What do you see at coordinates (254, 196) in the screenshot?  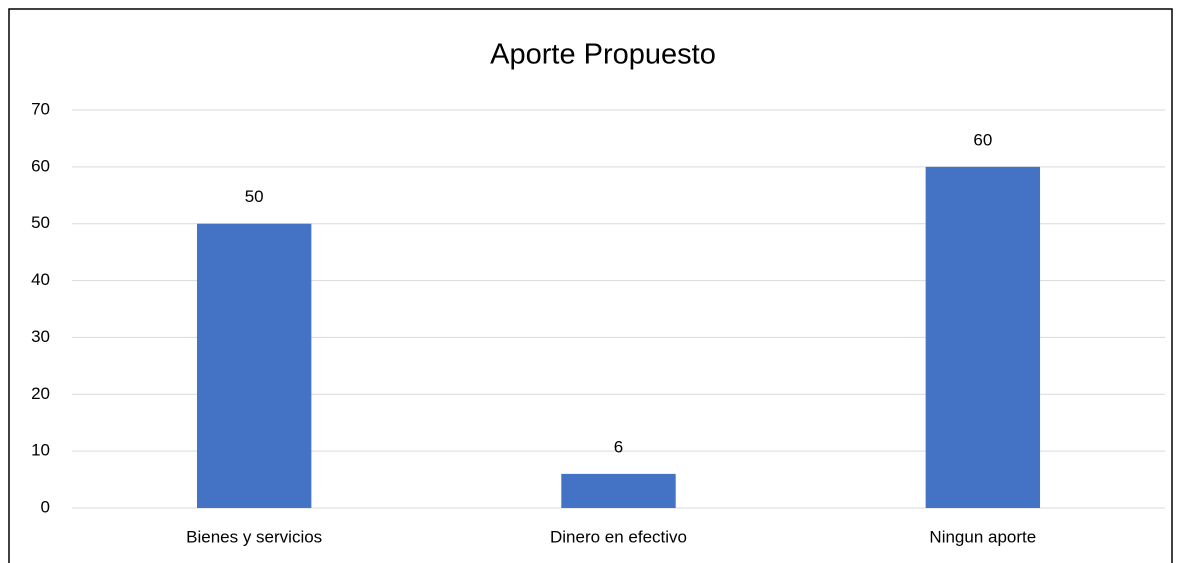 I see `data-label: 50` at bounding box center [254, 196].